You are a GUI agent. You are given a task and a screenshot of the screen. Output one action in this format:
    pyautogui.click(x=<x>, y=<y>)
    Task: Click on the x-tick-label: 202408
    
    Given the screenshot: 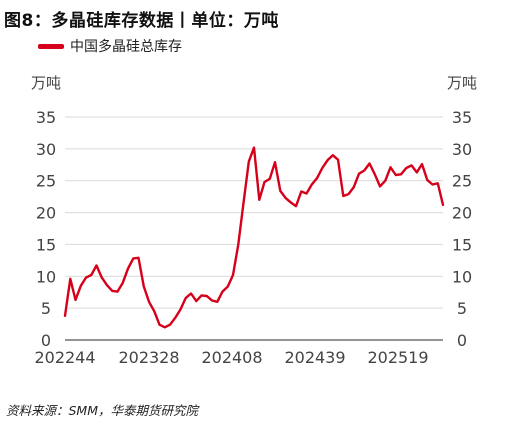 What is the action you would take?
    pyautogui.click(x=231, y=357)
    